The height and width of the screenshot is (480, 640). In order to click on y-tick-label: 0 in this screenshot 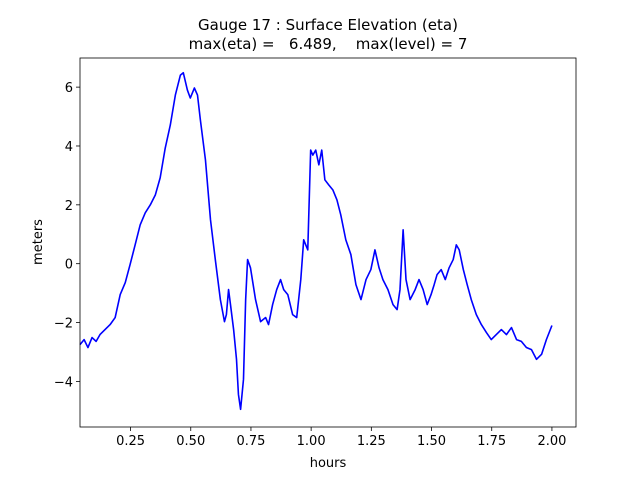, I will do `click(69, 265)`.